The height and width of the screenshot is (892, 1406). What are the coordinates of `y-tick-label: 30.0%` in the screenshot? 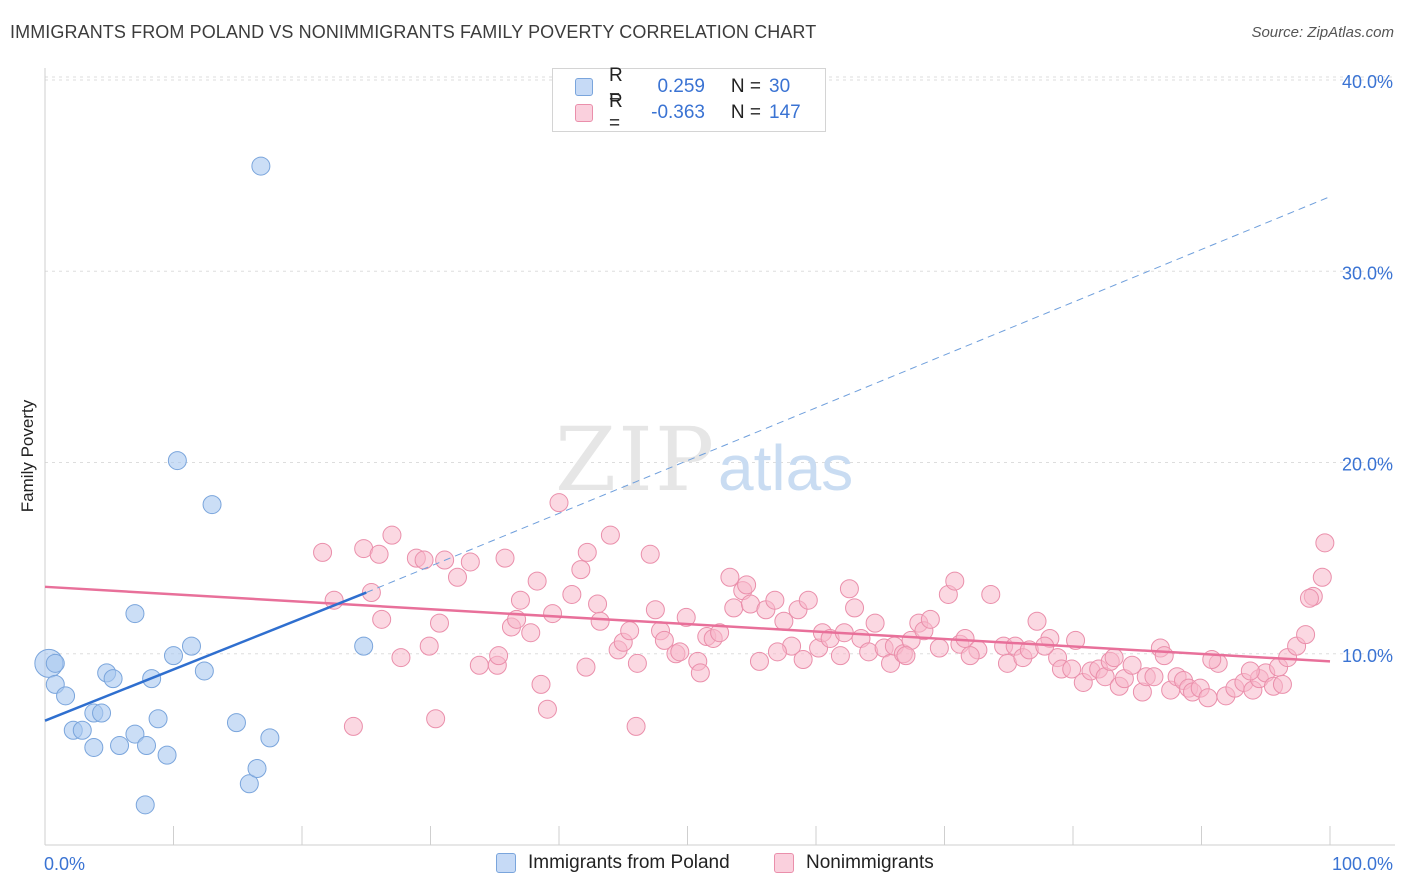 It's located at (1367, 273).